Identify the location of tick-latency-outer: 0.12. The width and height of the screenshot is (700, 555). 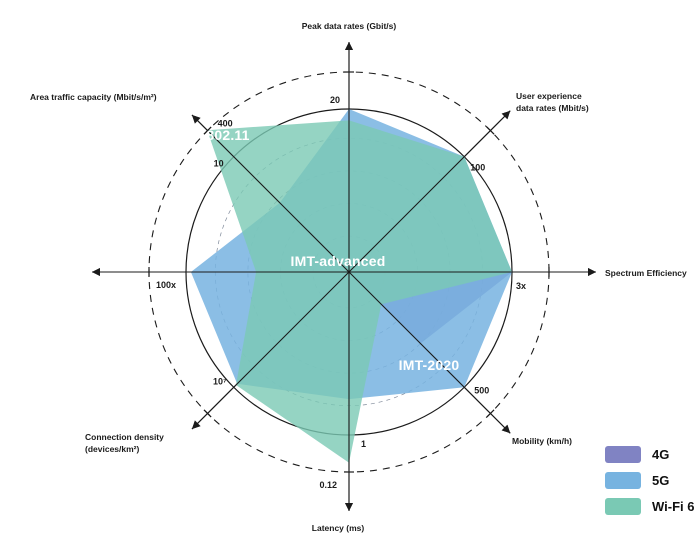
(328, 485).